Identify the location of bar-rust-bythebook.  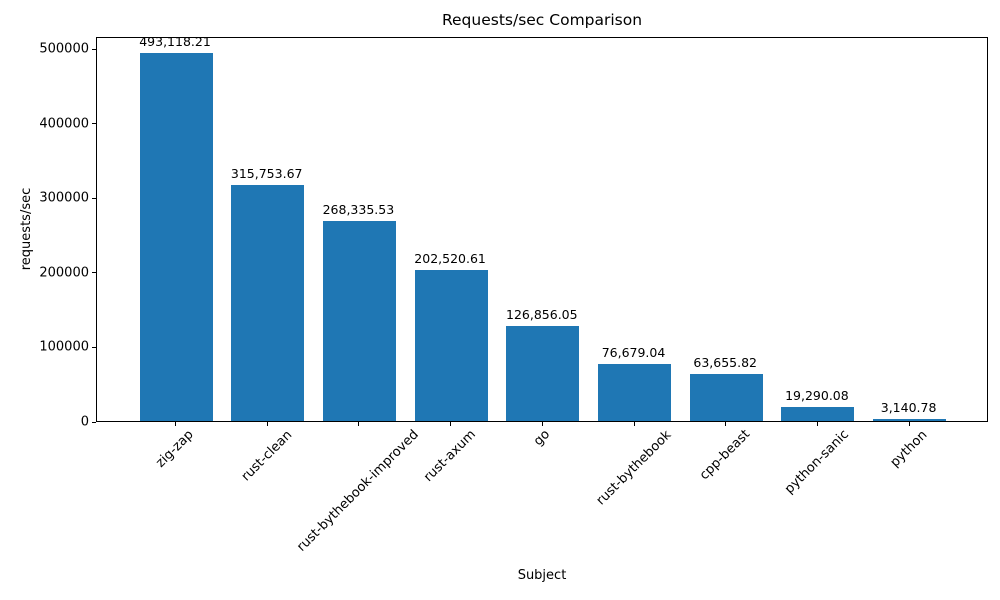
(634, 392).